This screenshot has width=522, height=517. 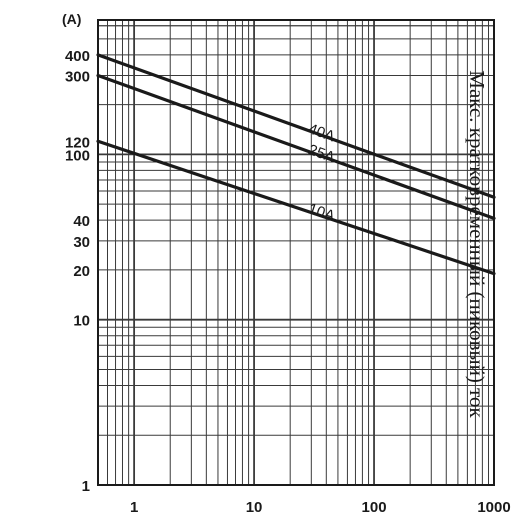 I want to click on y-tick-label: 120, so click(x=77, y=142).